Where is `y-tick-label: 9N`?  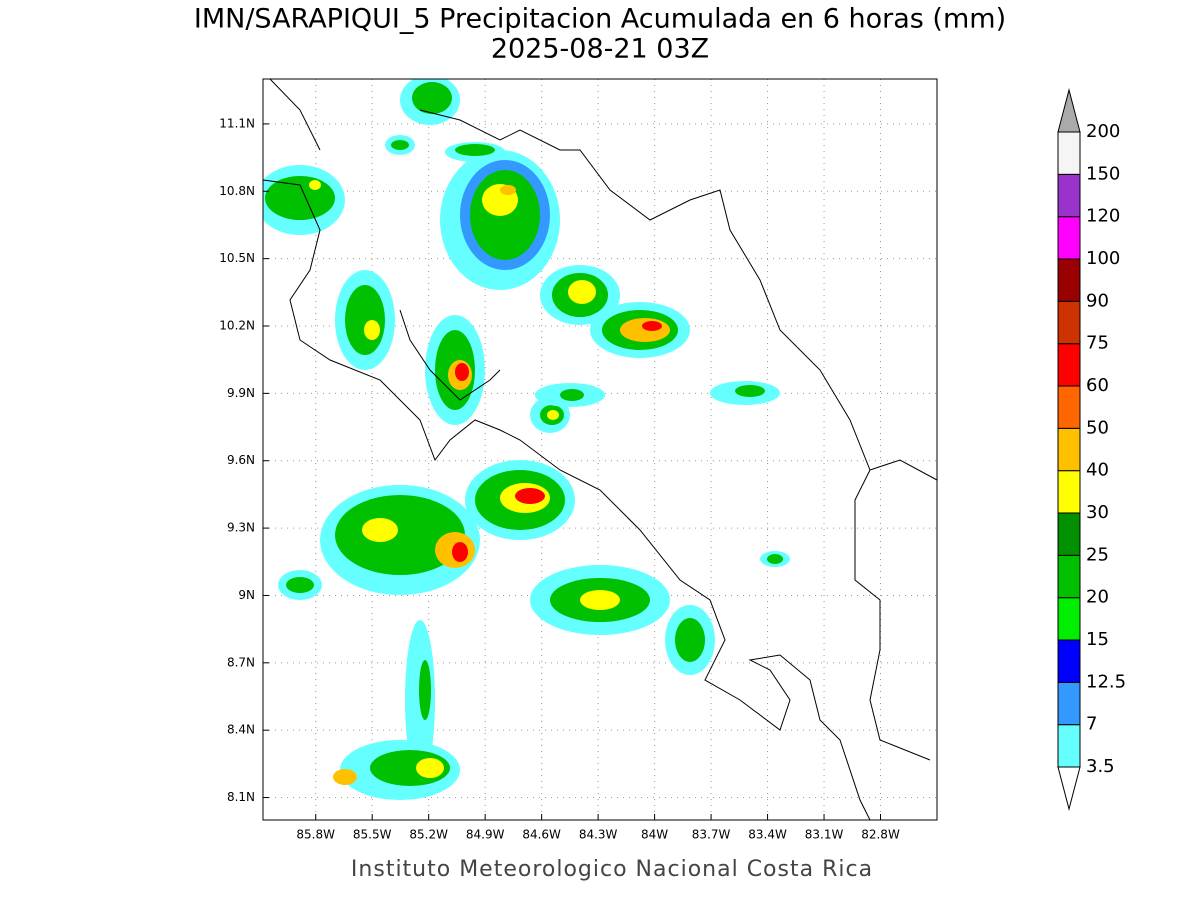
y-tick-label: 9N is located at coordinates (246, 595).